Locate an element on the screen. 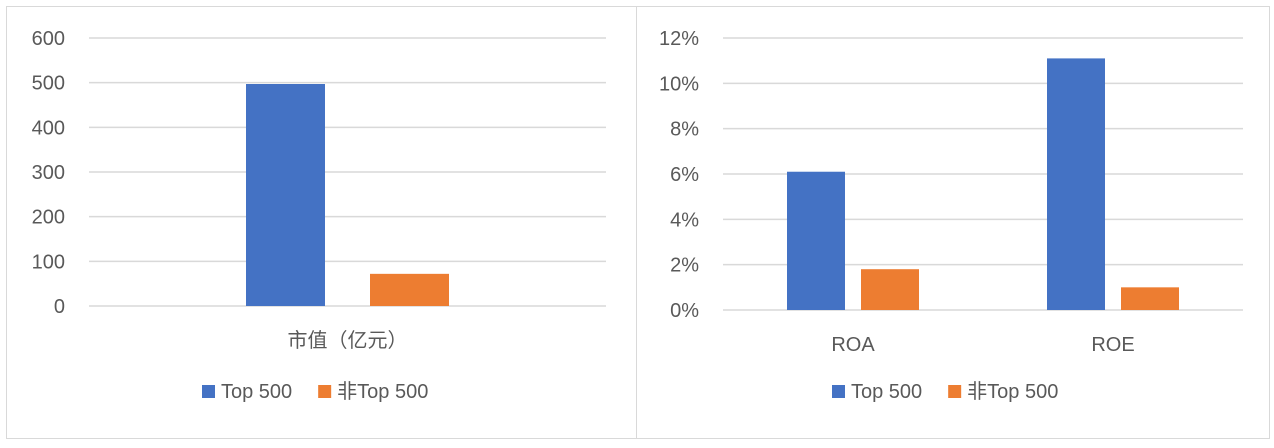 This screenshot has width=1274, height=448. y-tick-label: 4% is located at coordinates (684, 220).